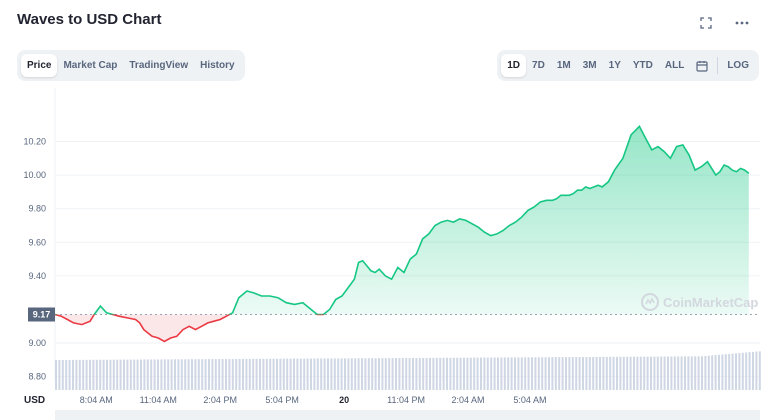  Describe the element at coordinates (702, 65) in the screenshot. I see `calendar-button` at that location.